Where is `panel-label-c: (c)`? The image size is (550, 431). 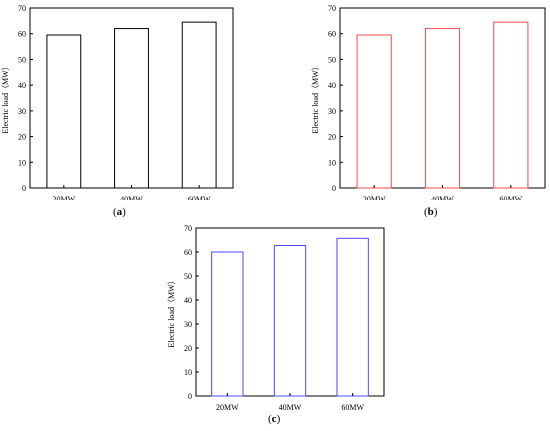
panel-label-c: (c) is located at coordinates (274, 419).